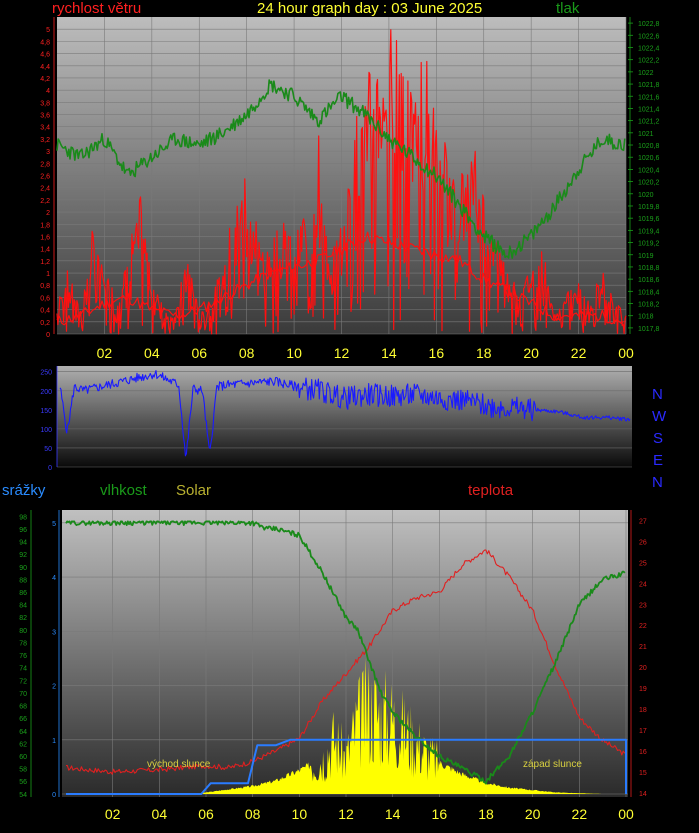 The height and width of the screenshot is (833, 699). I want to click on wind-tick-label: 1,4, so click(45, 250).